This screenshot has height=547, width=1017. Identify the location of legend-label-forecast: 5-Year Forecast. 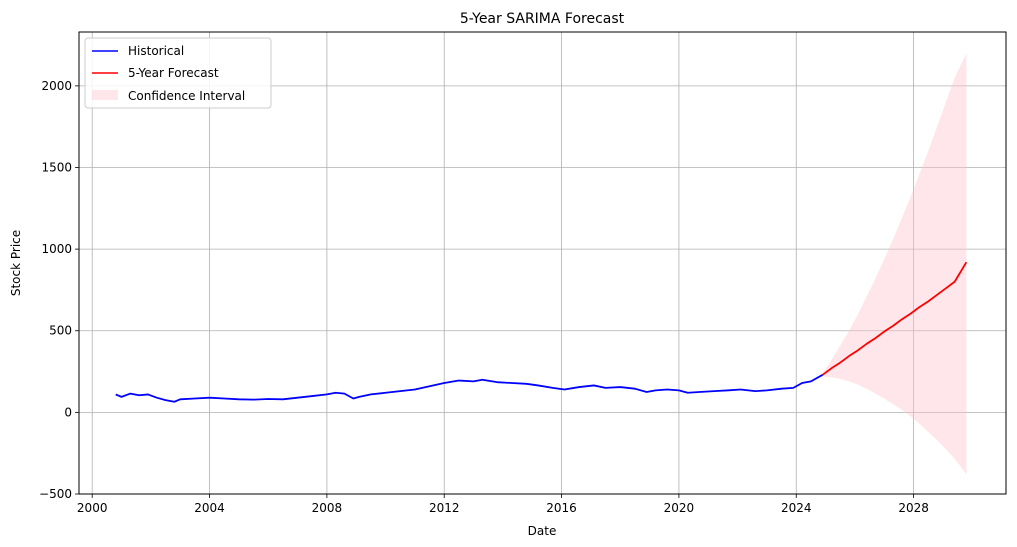
(173, 73).